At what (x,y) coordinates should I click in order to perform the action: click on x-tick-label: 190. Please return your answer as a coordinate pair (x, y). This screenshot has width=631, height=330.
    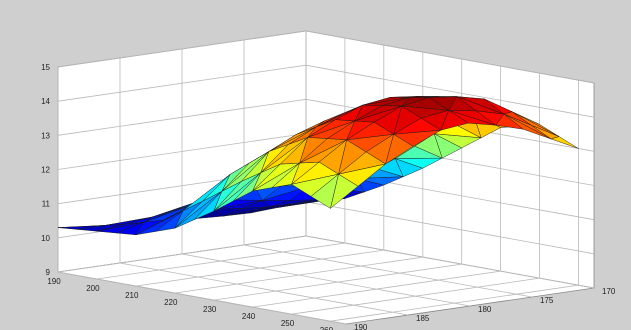
    Looking at the image, I should click on (54, 281).